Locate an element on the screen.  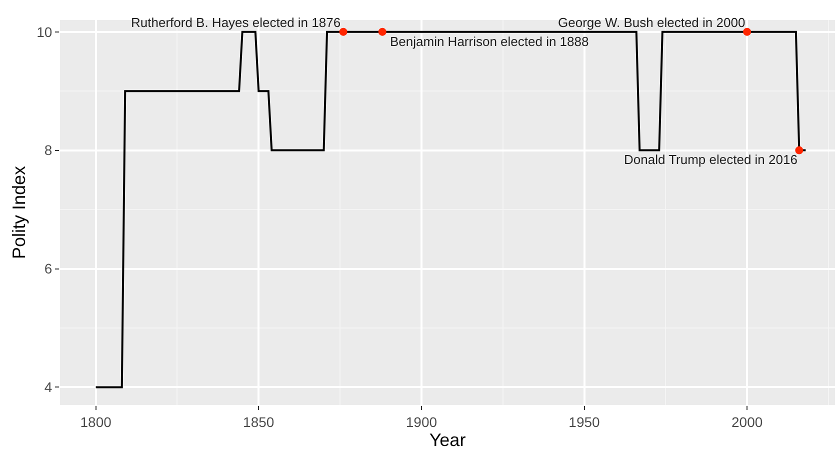
annotation: Benjamin Harrison elected in 1888 is located at coordinates (489, 41).